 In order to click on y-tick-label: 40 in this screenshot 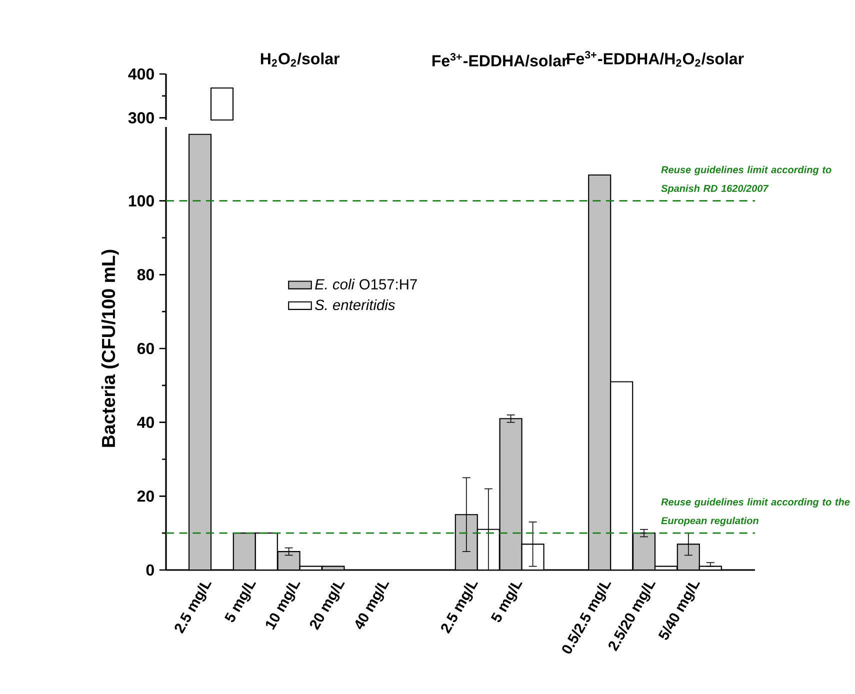, I will do `click(145, 422)`.